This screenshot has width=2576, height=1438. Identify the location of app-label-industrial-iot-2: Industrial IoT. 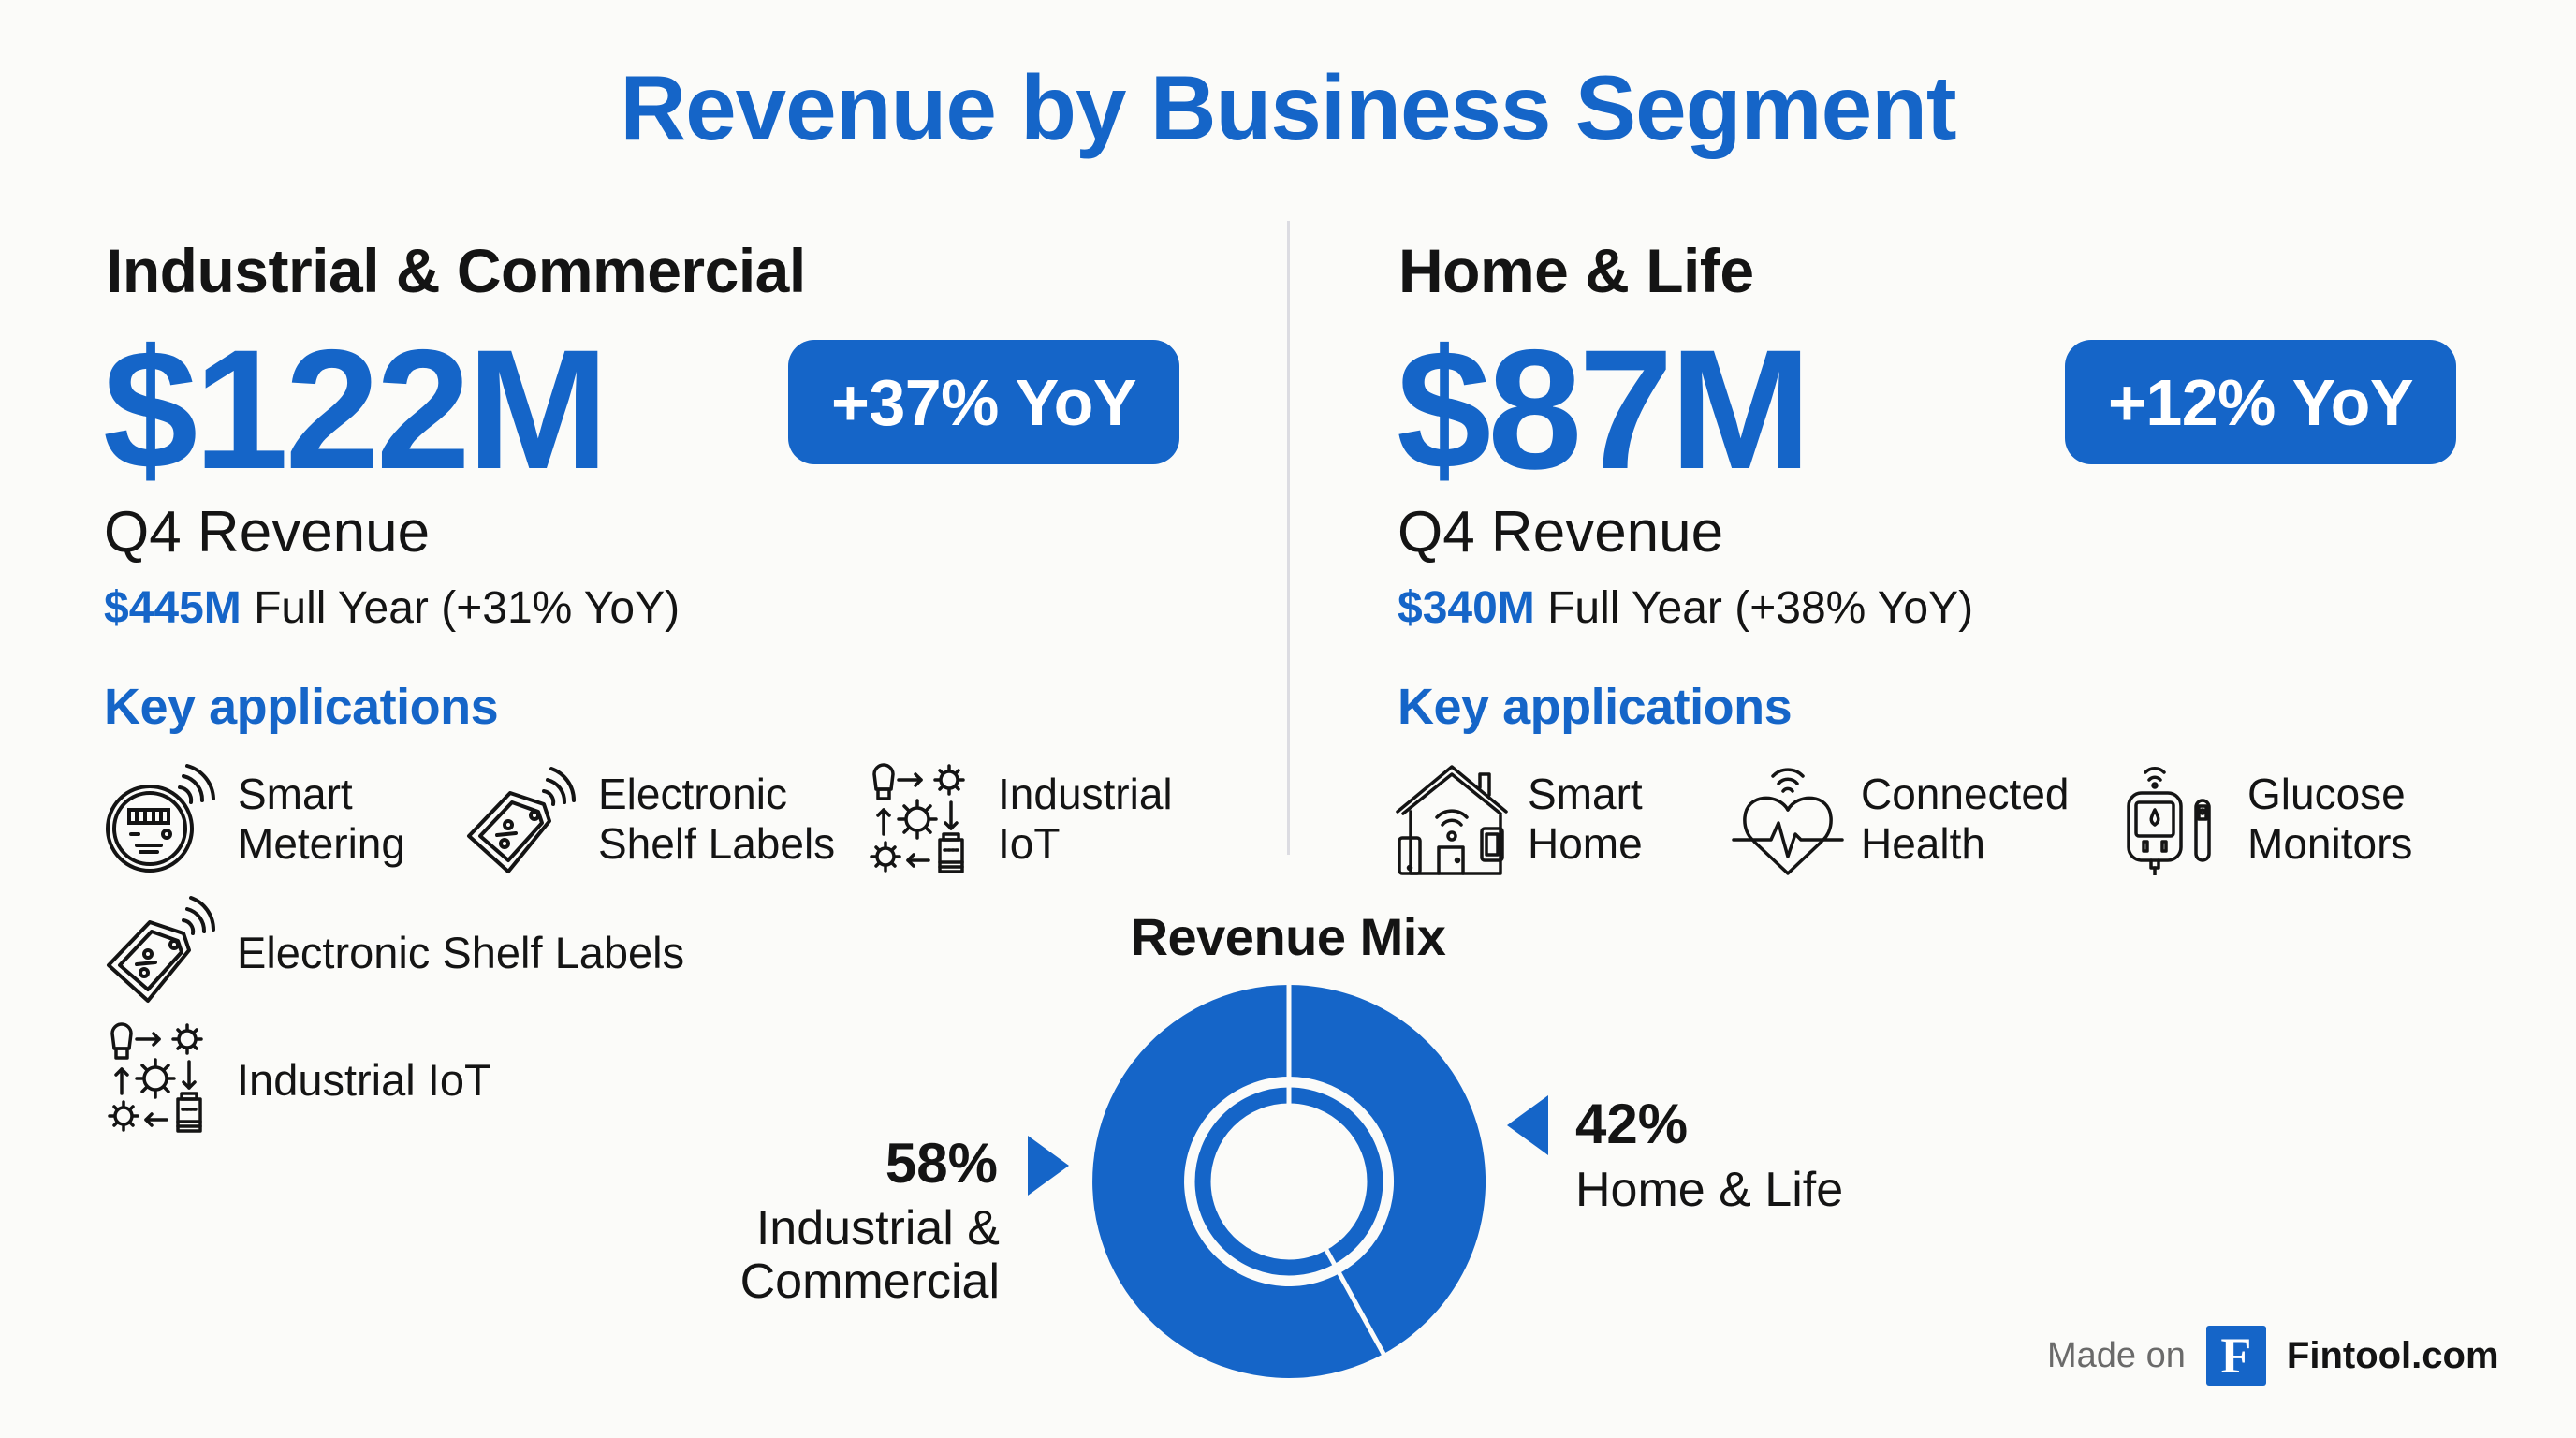
(364, 1080).